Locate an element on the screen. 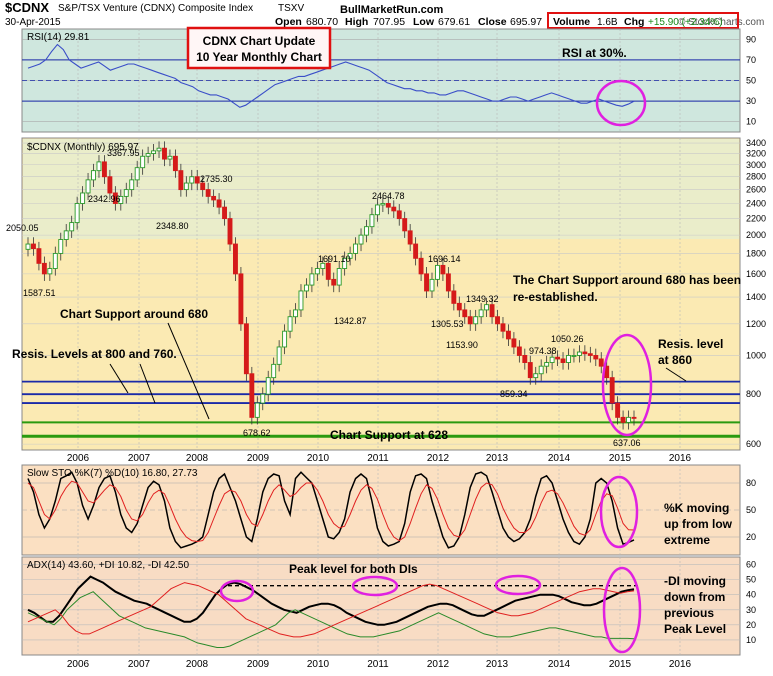  price-data-label: 2348.80 is located at coordinates (172, 226).